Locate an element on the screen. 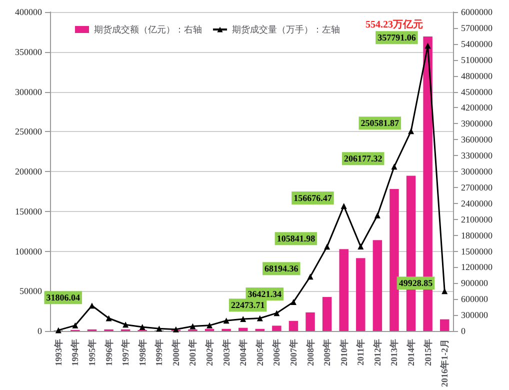  x-tick-label: 2005年 is located at coordinates (259, 352).